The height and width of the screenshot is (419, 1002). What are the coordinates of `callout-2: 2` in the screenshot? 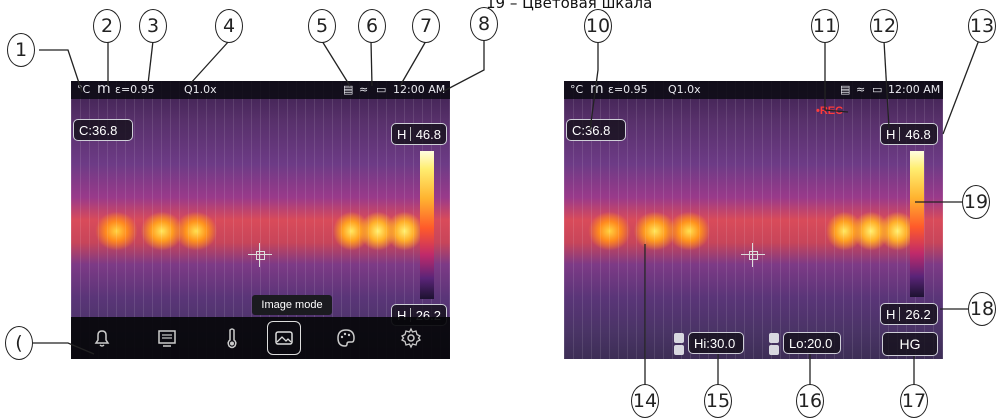 It's located at (107, 26).